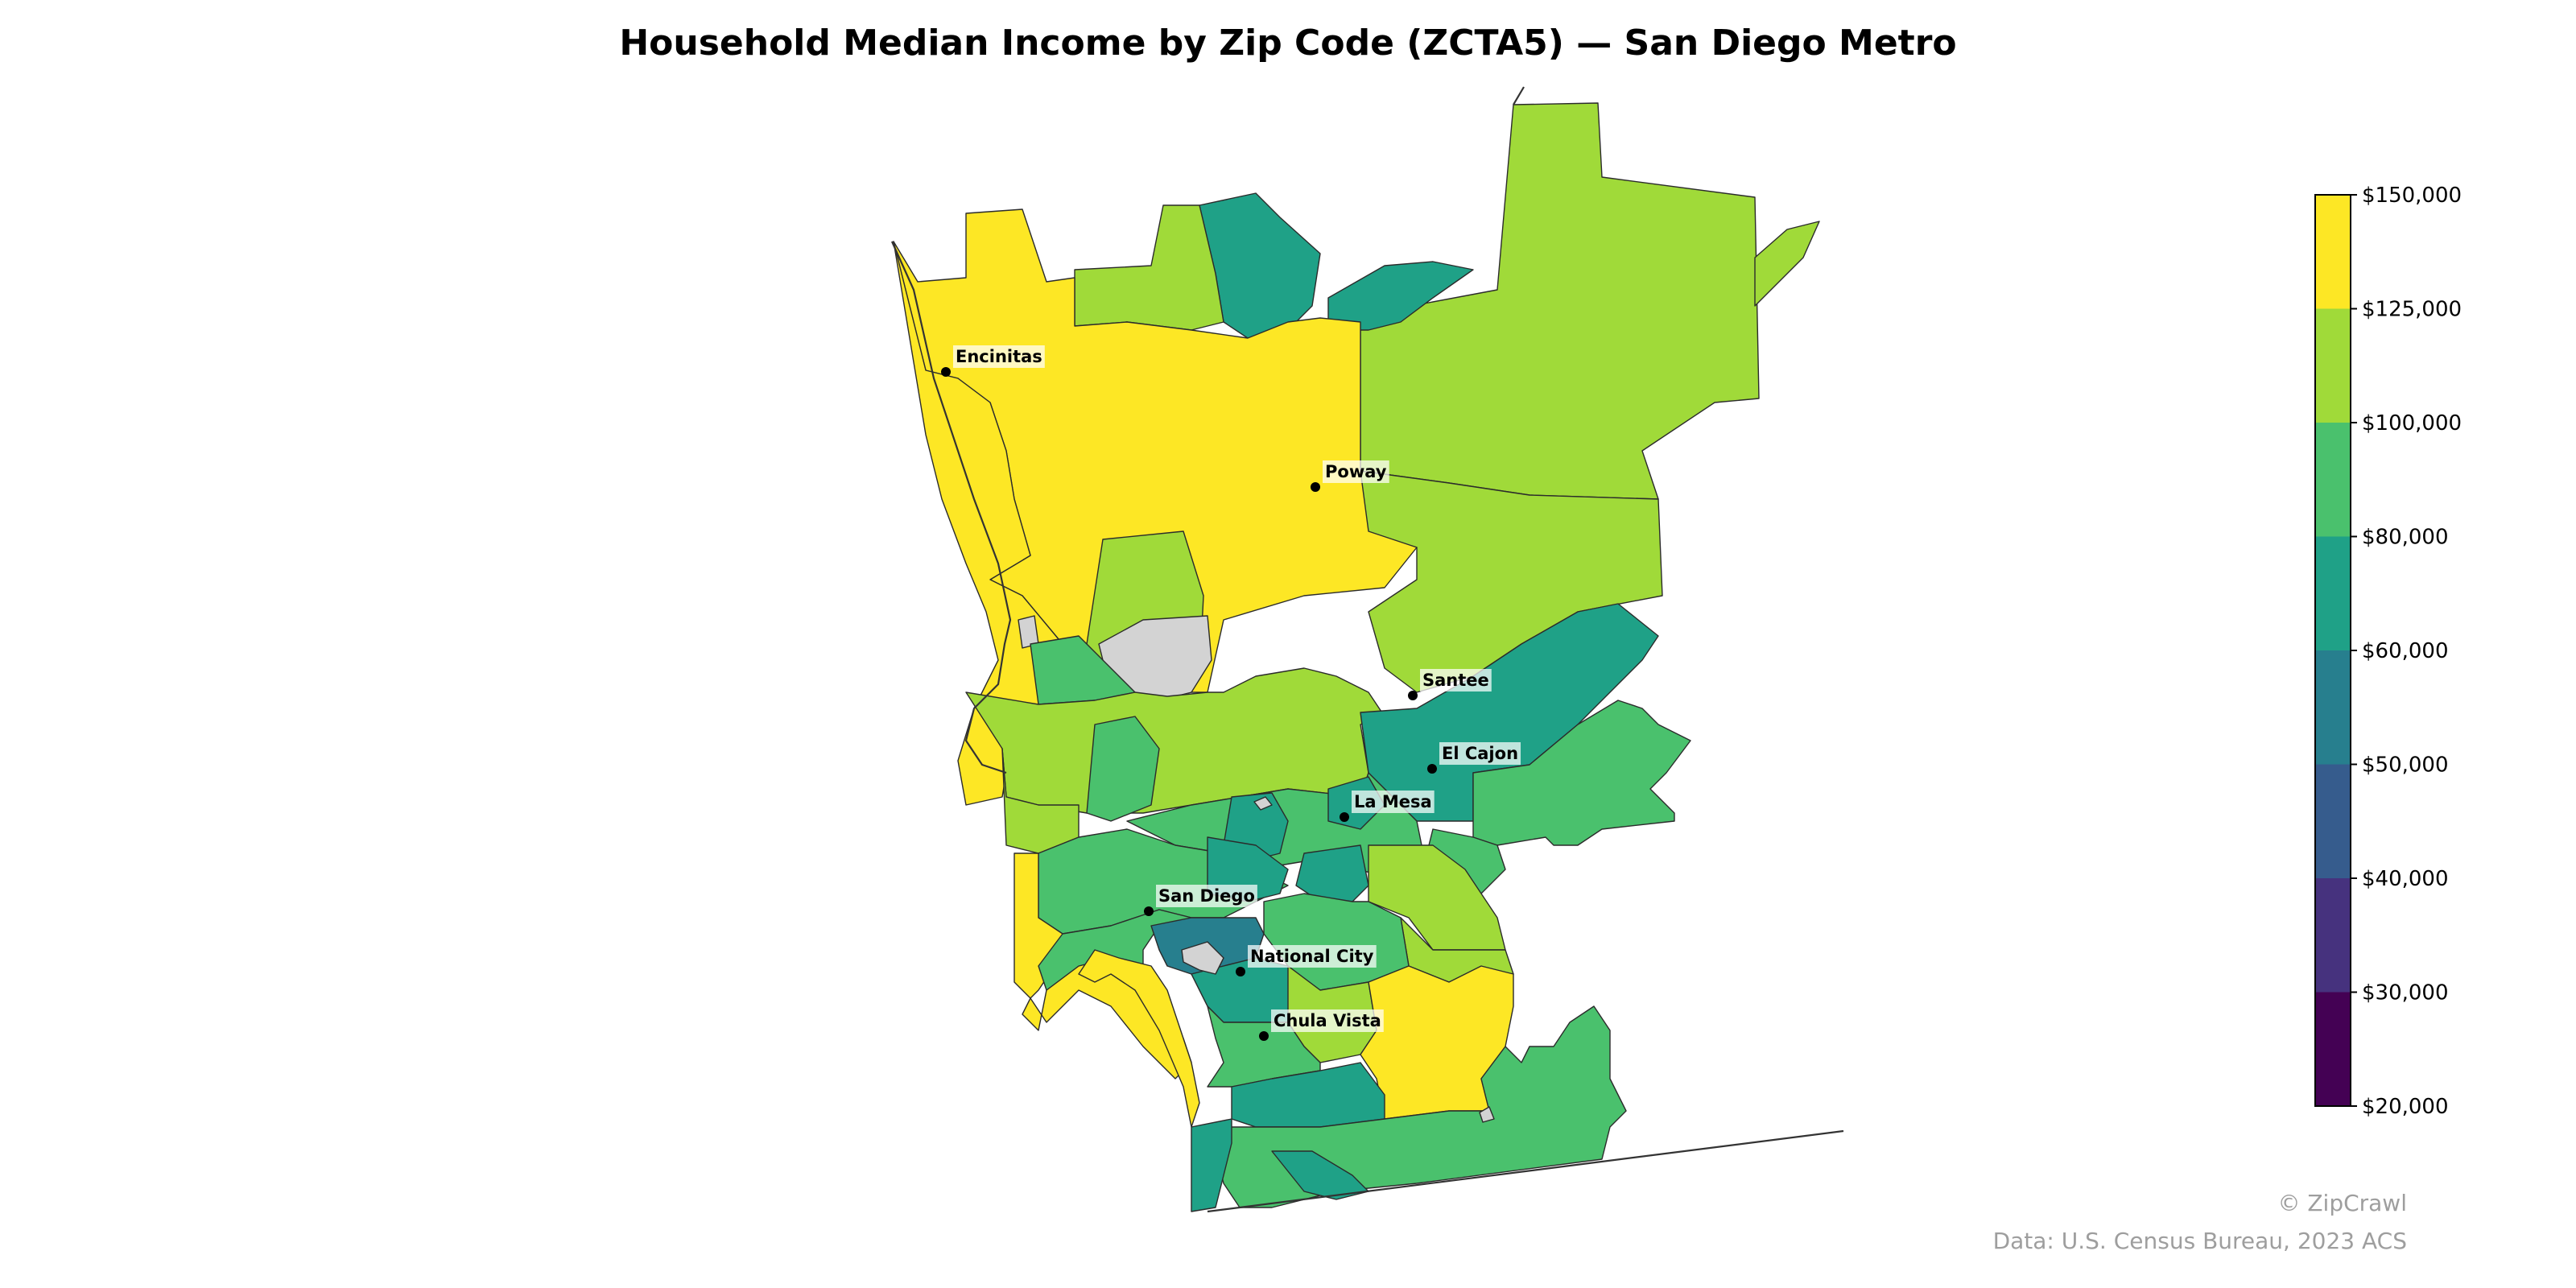 This screenshot has width=2576, height=1288. I want to click on legend-tick-label: $150,000, so click(2412, 196).